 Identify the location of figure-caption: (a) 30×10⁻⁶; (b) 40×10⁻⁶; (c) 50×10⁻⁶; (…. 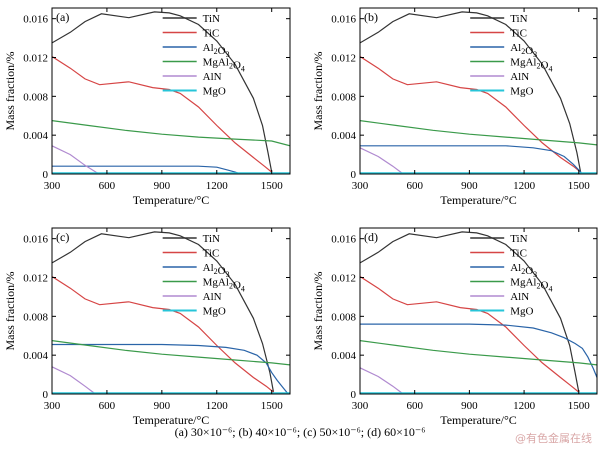
(300, 432).